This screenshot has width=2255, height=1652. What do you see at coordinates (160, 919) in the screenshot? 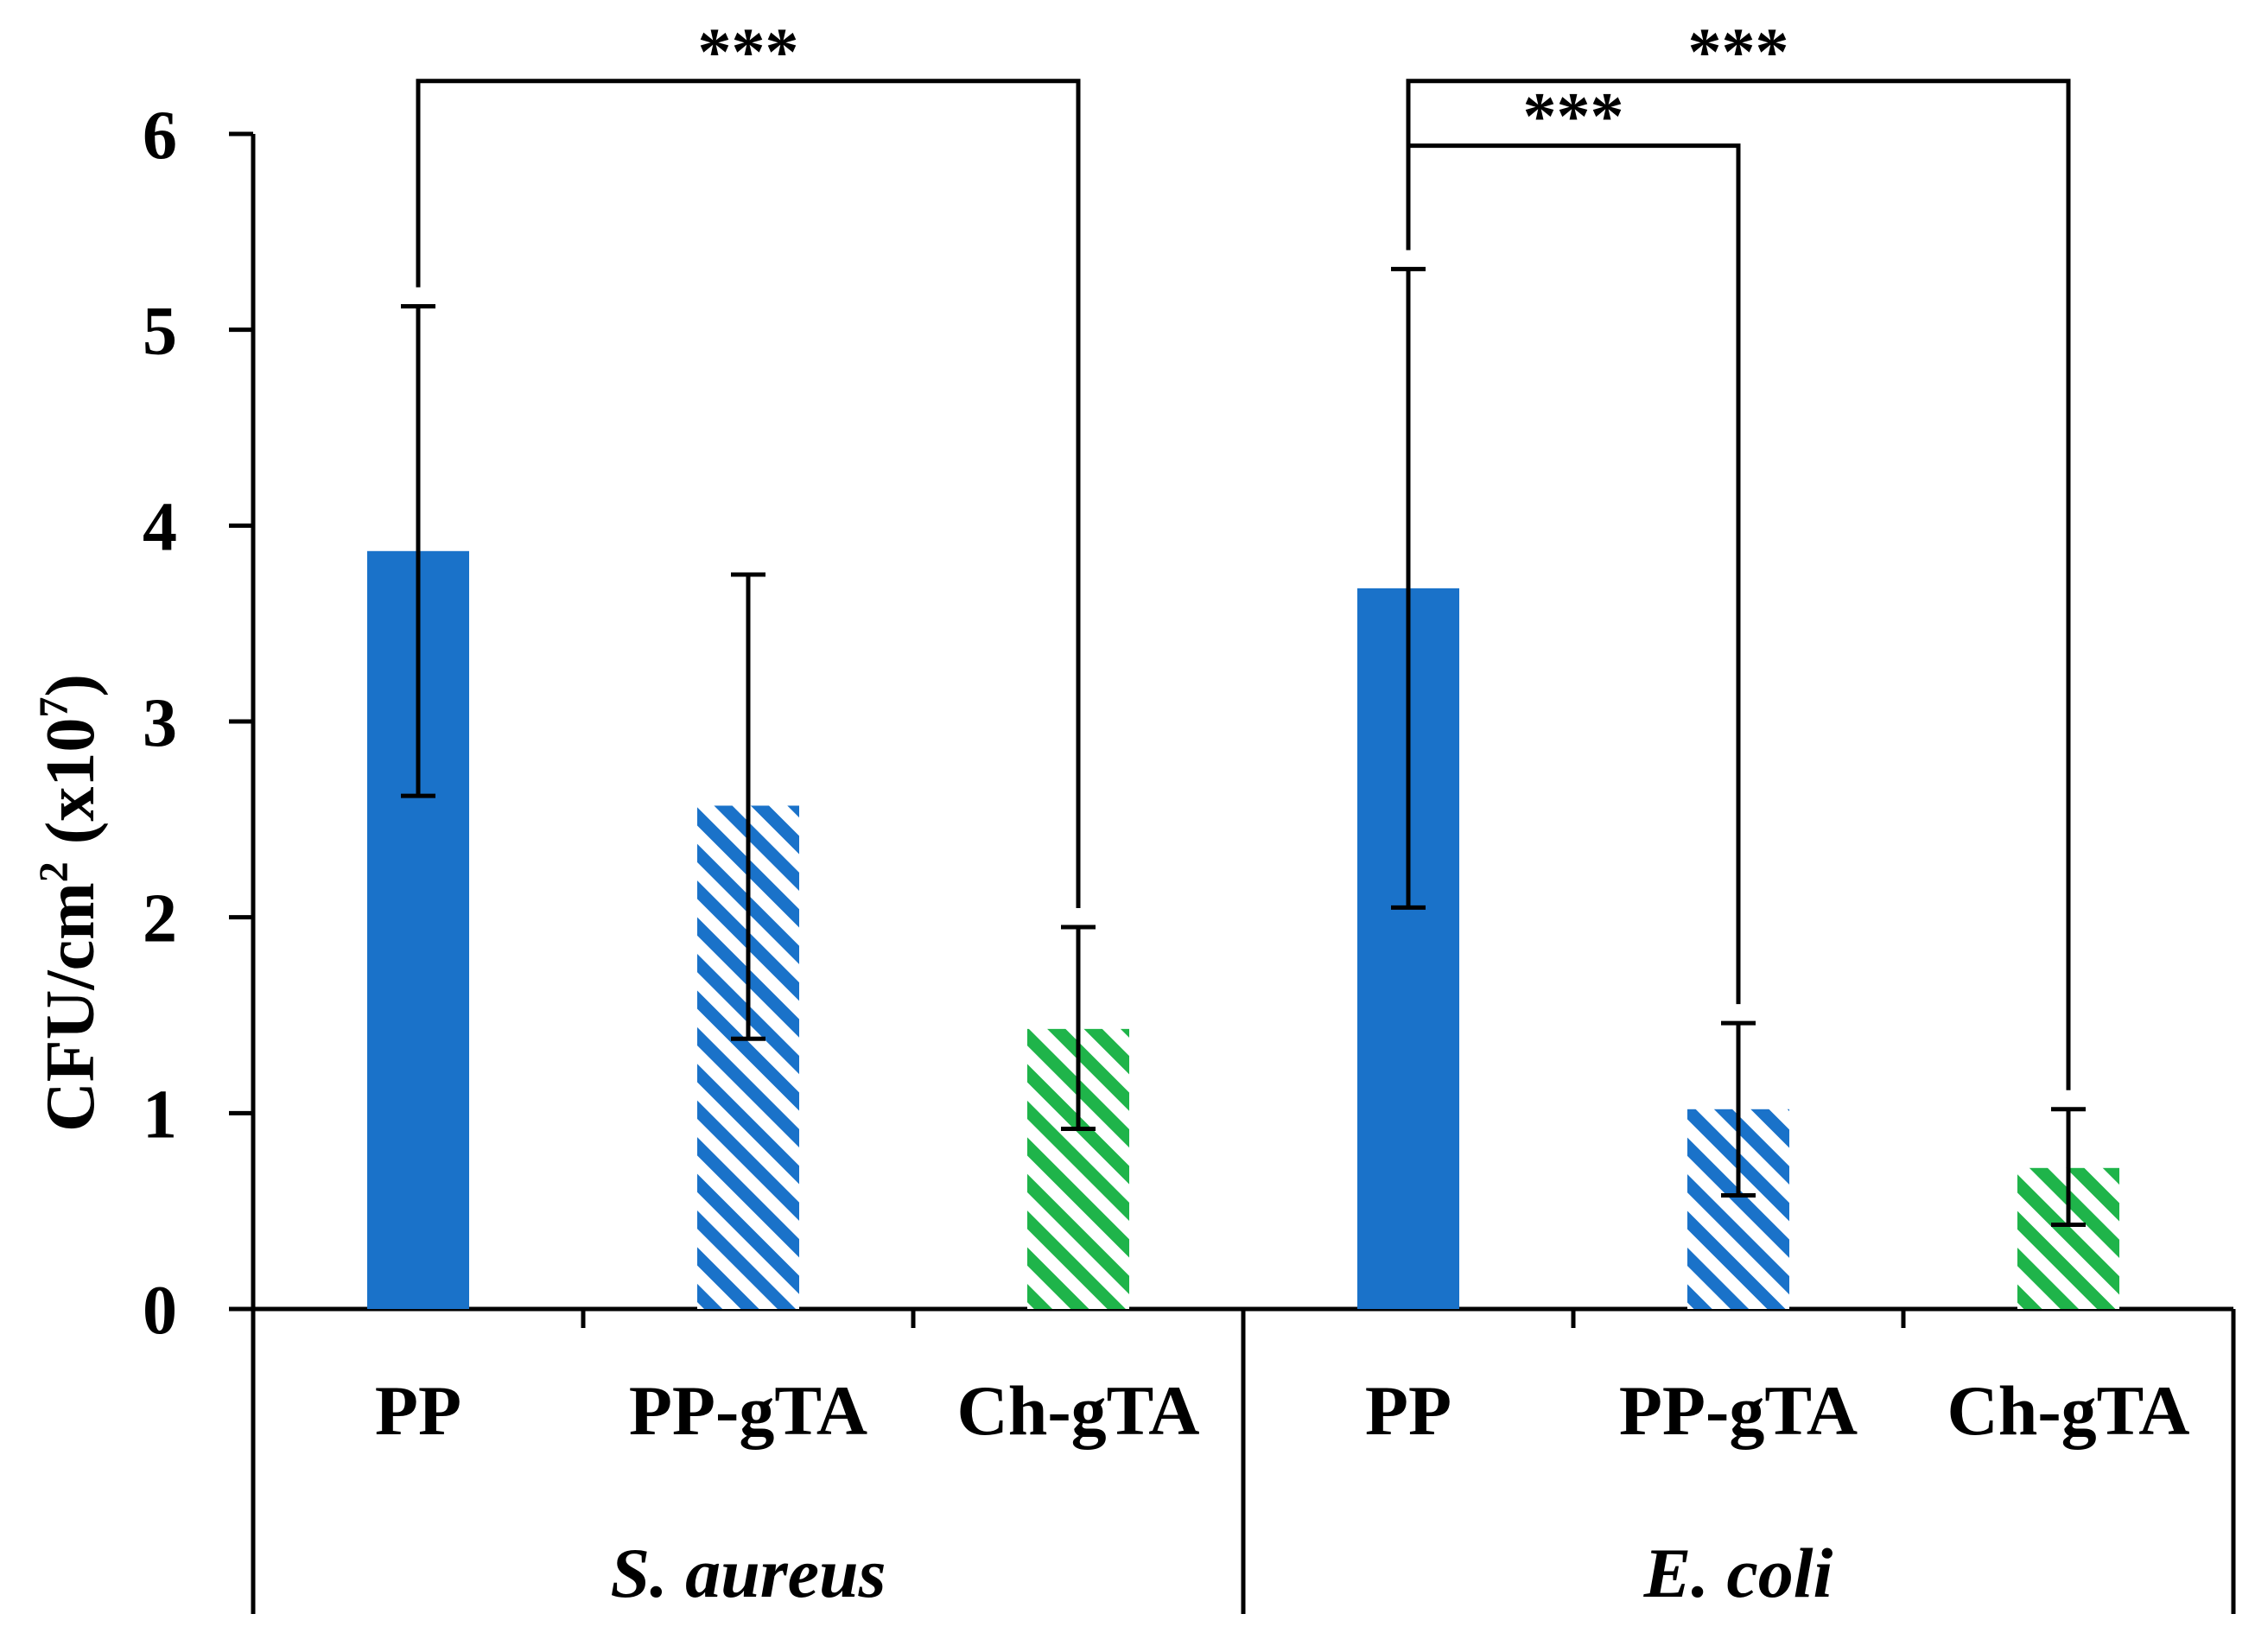
I see `y-tick-label: 2` at bounding box center [160, 919].